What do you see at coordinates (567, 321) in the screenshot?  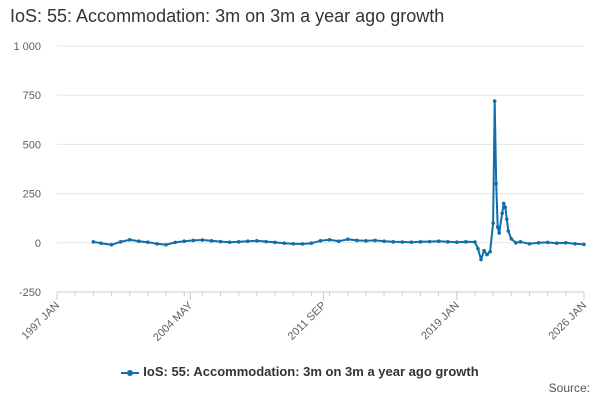 I see `x-tick-label: 2026 JAN` at bounding box center [567, 321].